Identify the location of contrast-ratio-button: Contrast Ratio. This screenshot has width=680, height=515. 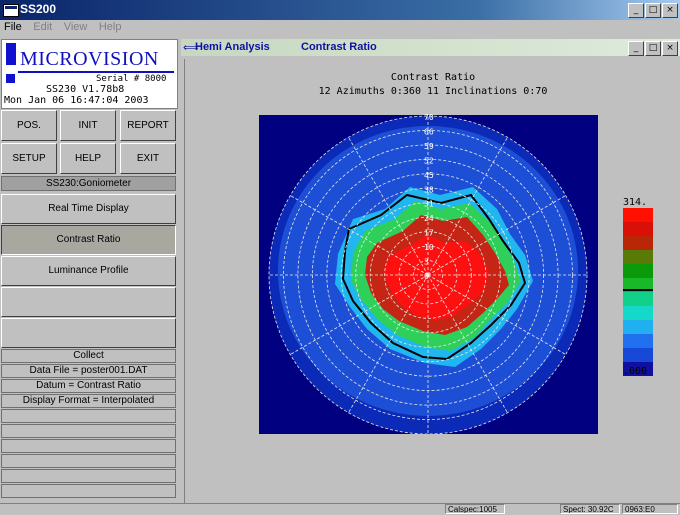
(88, 240).